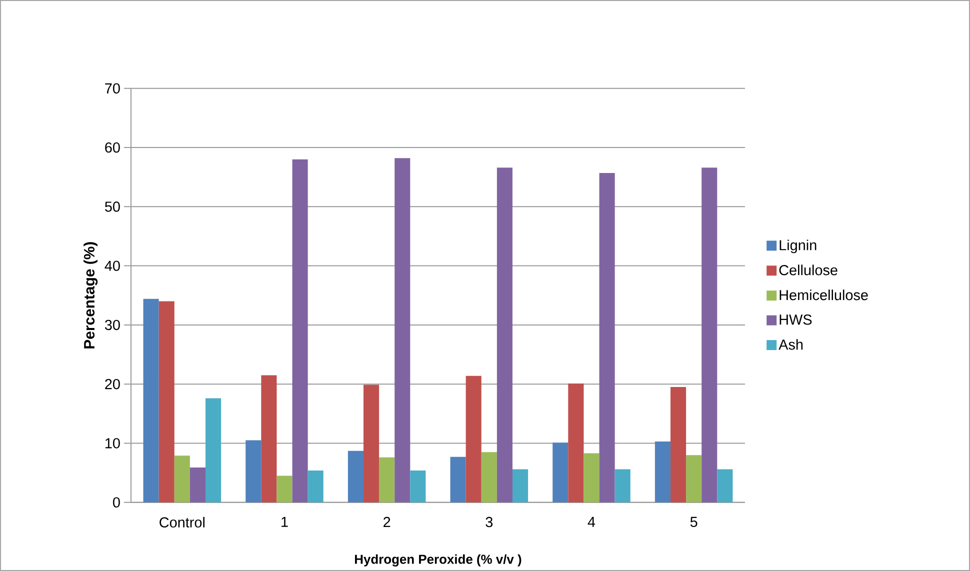 This screenshot has width=970, height=571. Describe the element at coordinates (112, 88) in the screenshot. I see `y-tick-label: 70` at that location.